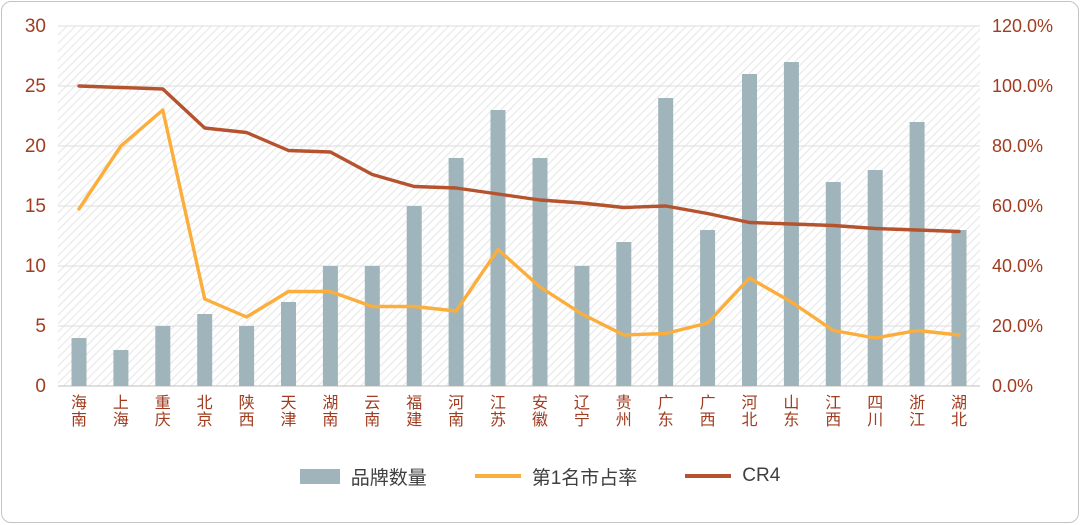 This screenshot has height=525, width=1080. Describe the element at coordinates (497, 476) in the screenshot. I see `legend-line-swatch-top1` at that location.